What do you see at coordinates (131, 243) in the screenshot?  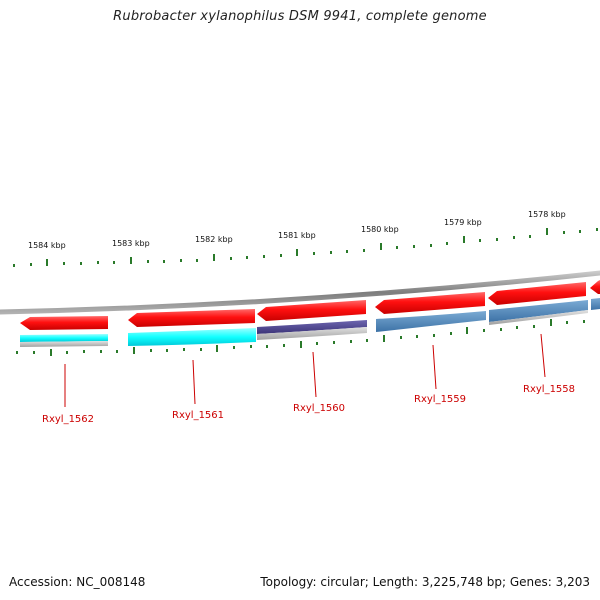 I see `scale-label: 1583 kbp` at bounding box center [131, 243].